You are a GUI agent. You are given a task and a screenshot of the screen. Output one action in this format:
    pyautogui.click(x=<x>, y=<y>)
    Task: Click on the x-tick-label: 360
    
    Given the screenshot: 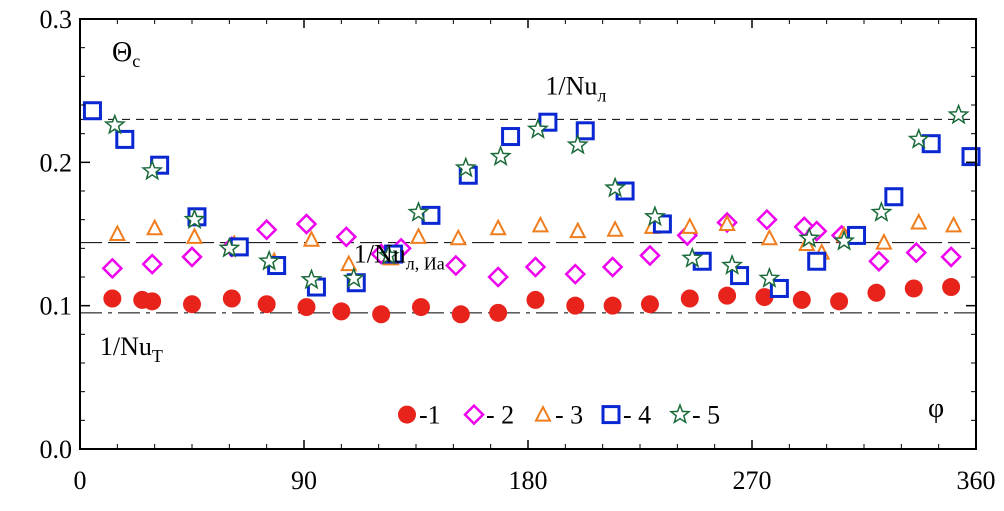 What is the action you would take?
    pyautogui.click(x=976, y=480)
    